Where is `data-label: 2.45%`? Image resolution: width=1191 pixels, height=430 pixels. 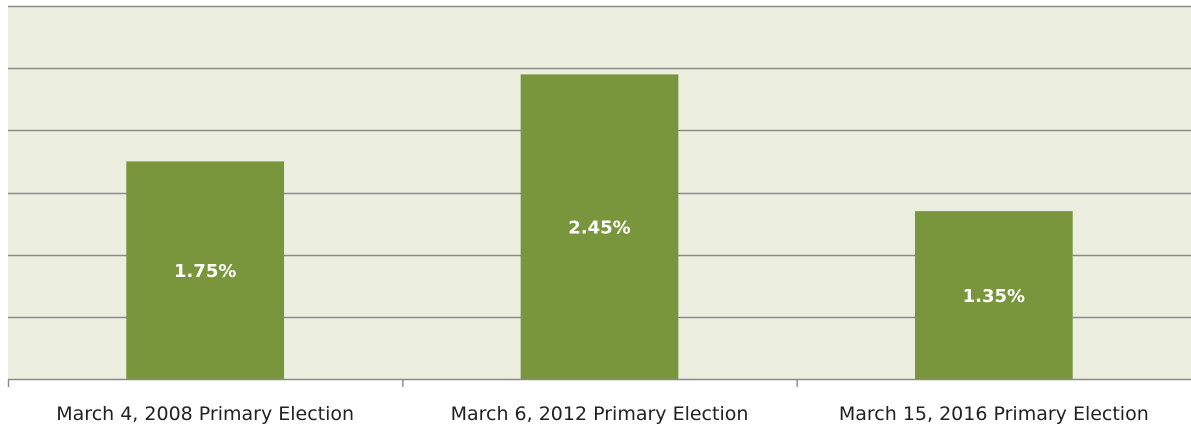 data-label: 2.45% is located at coordinates (599, 228).